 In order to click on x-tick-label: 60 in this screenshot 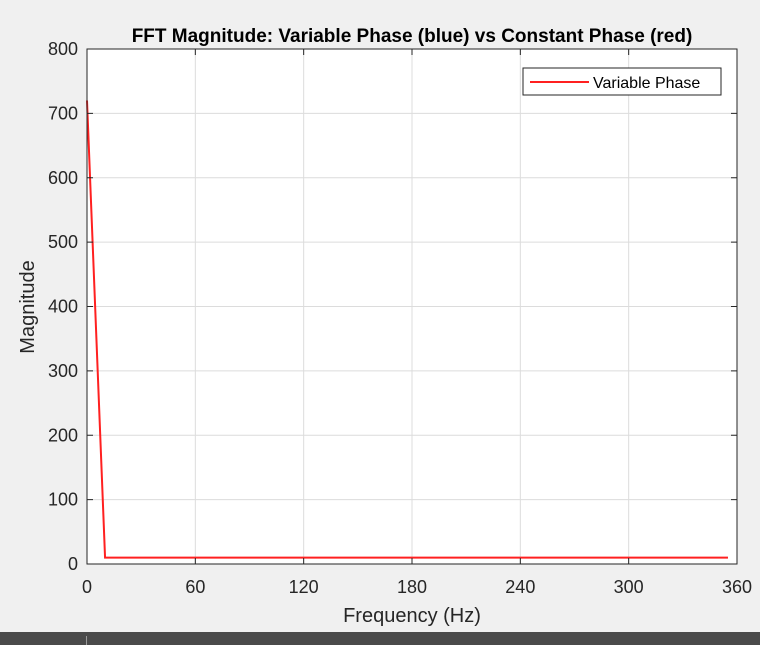, I will do `click(195, 587)`.